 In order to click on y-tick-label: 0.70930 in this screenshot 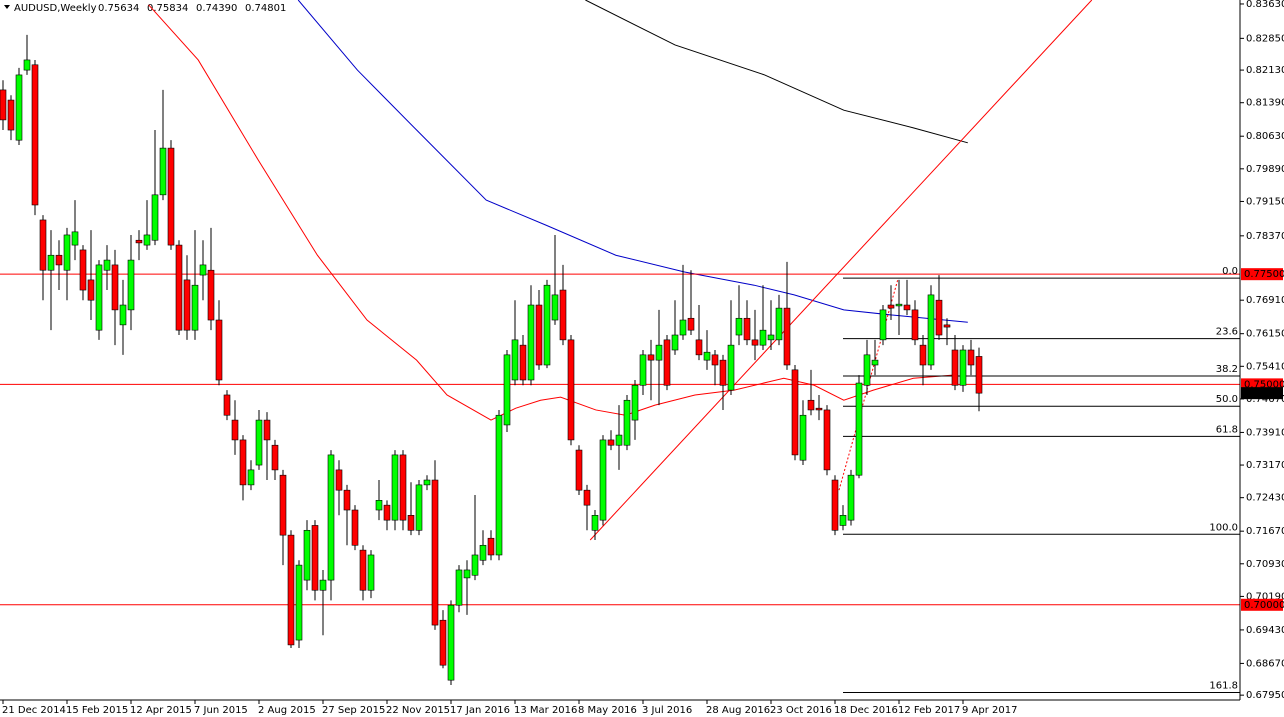, I will do `click(1265, 564)`.